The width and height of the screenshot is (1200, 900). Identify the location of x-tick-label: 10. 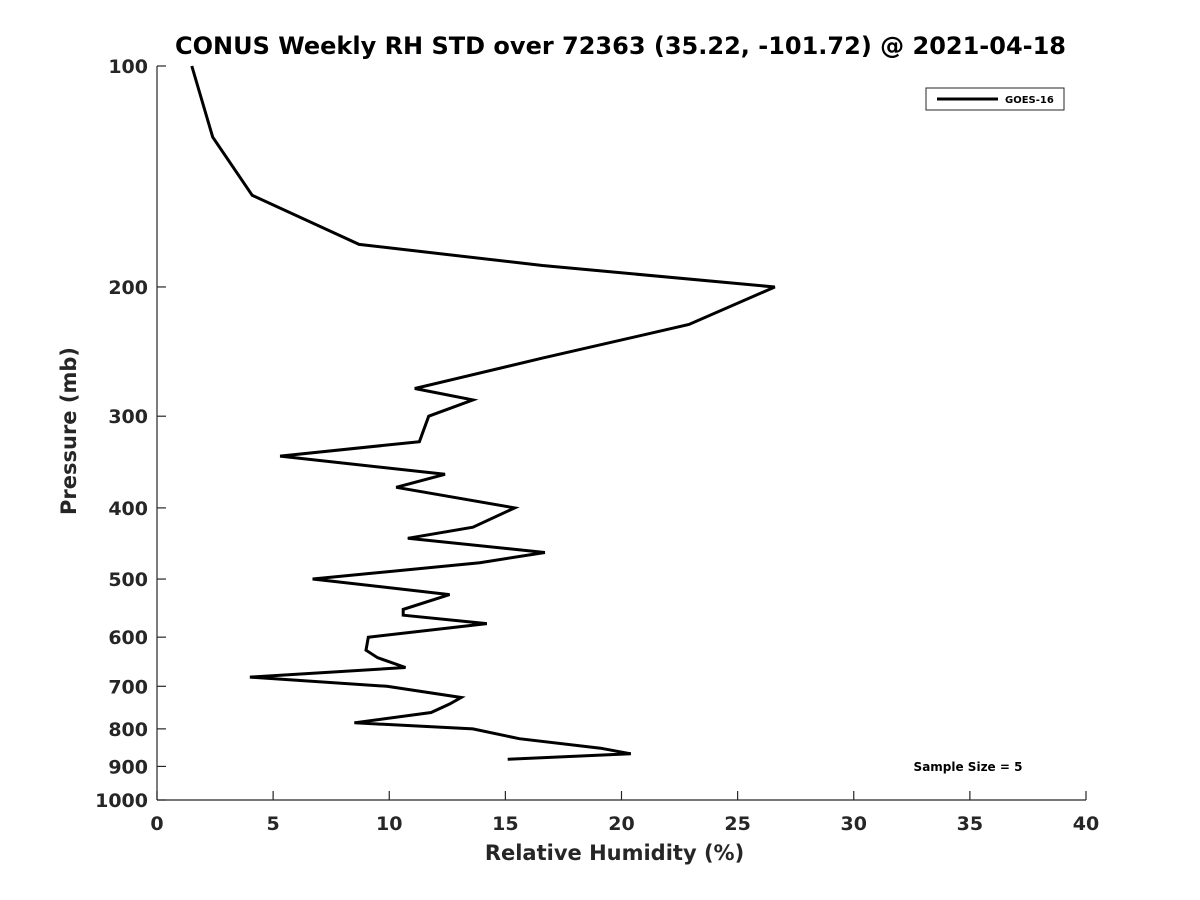
(389, 824).